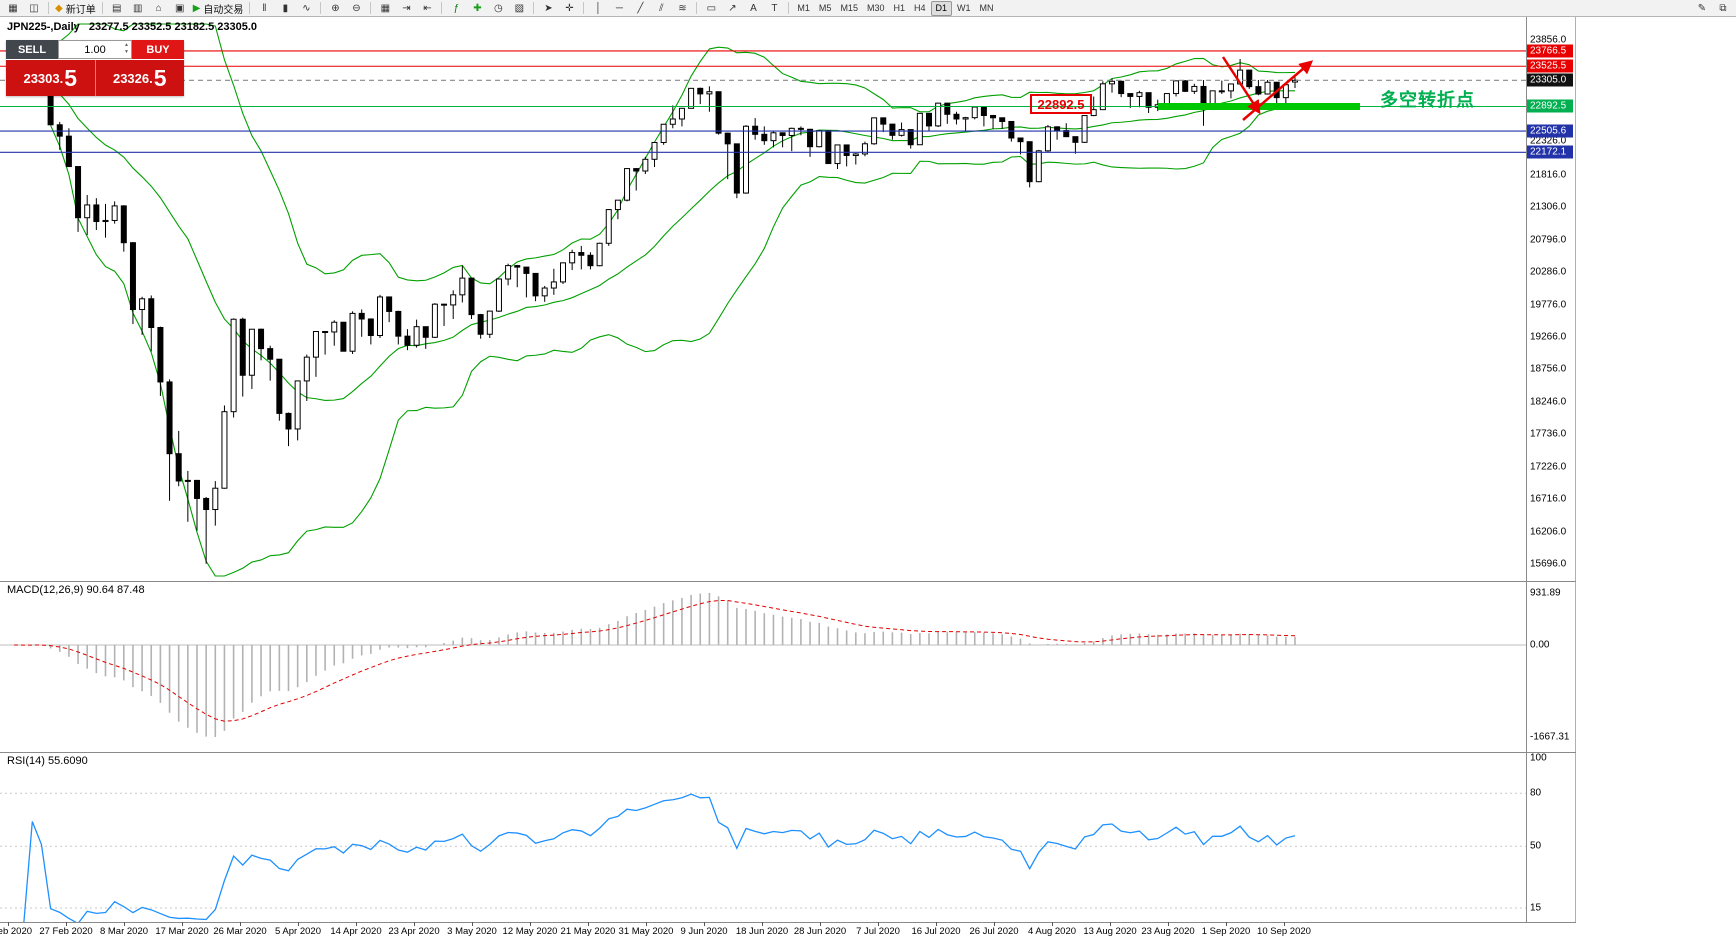 Image resolution: width=1736 pixels, height=940 pixels. What do you see at coordinates (598, 8) in the screenshot?
I see `vertical-line-icon: │` at bounding box center [598, 8].